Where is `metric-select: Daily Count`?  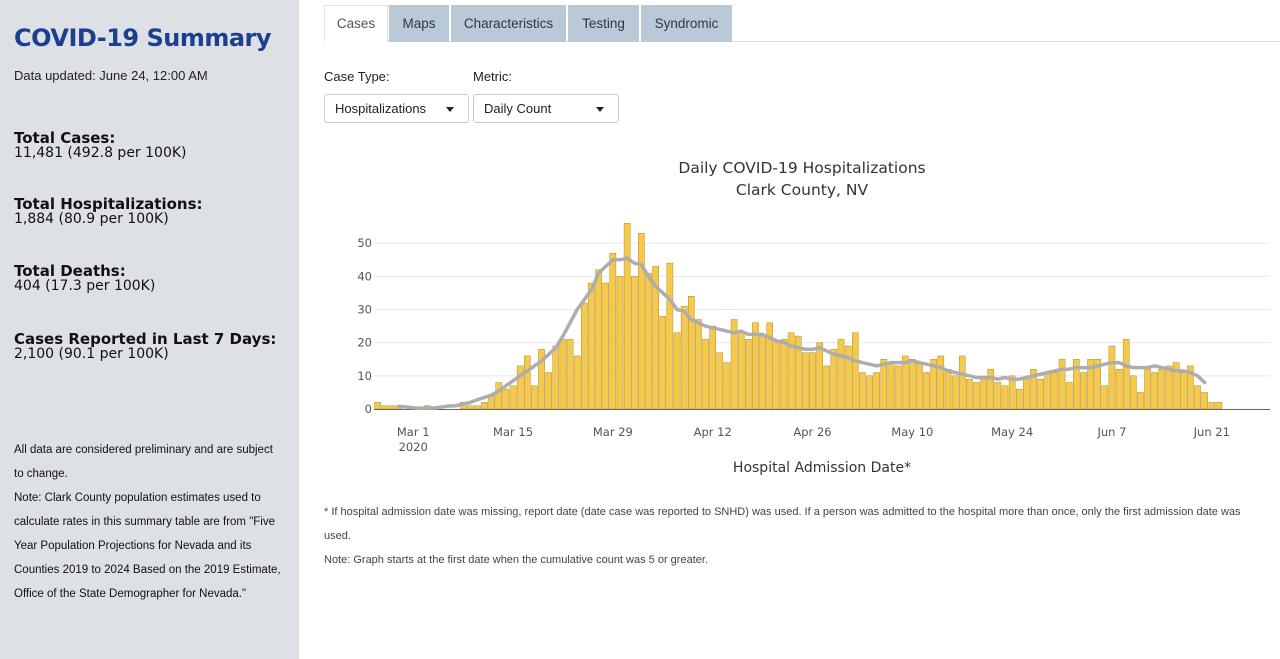 metric-select: Daily Count is located at coordinates (546, 108).